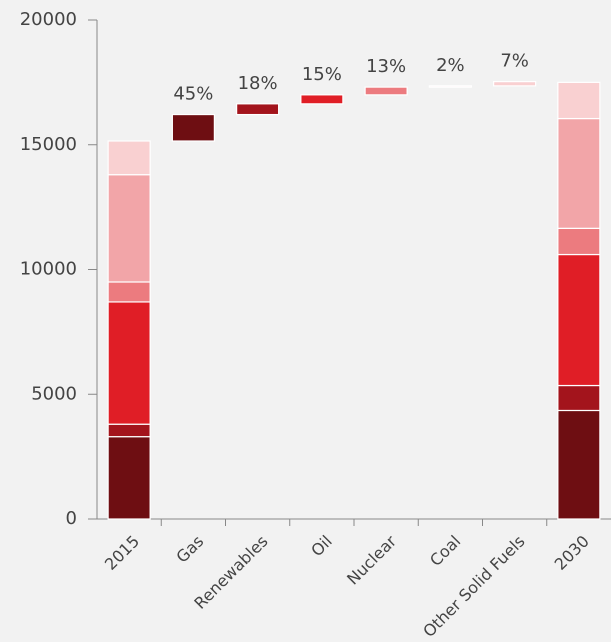 The height and width of the screenshot is (642, 611). Describe the element at coordinates (48, 144) in the screenshot. I see `y-tick-label: 15000` at that location.